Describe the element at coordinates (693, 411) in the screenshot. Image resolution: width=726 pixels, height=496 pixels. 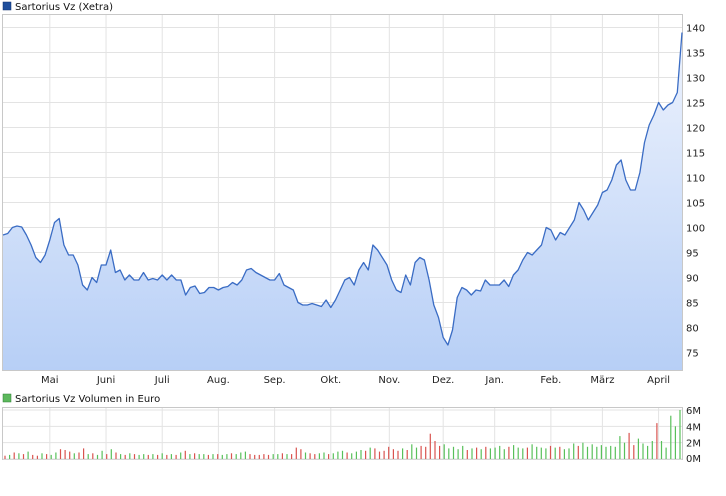
I see `volume-y-tick-label: 6M` at that location.